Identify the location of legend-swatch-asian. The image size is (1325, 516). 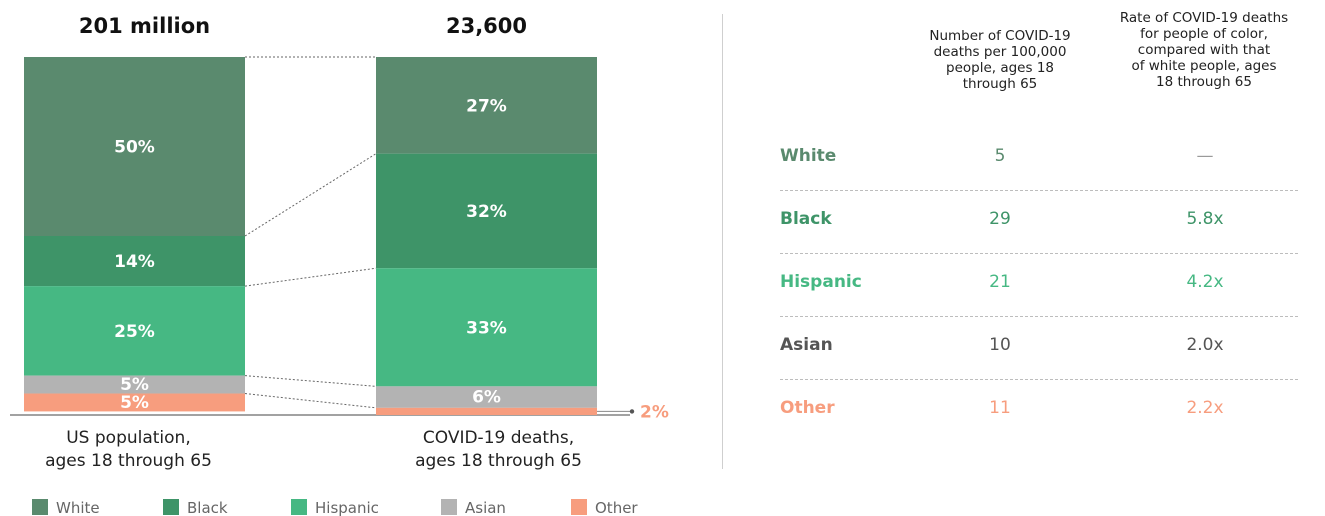
(449, 507).